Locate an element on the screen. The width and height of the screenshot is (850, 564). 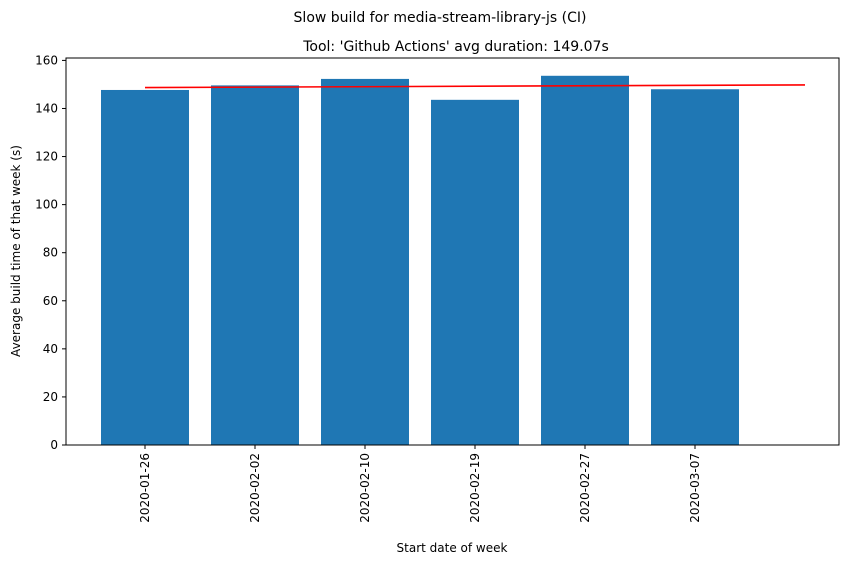
y-tick-label: 60 is located at coordinates (50, 301).